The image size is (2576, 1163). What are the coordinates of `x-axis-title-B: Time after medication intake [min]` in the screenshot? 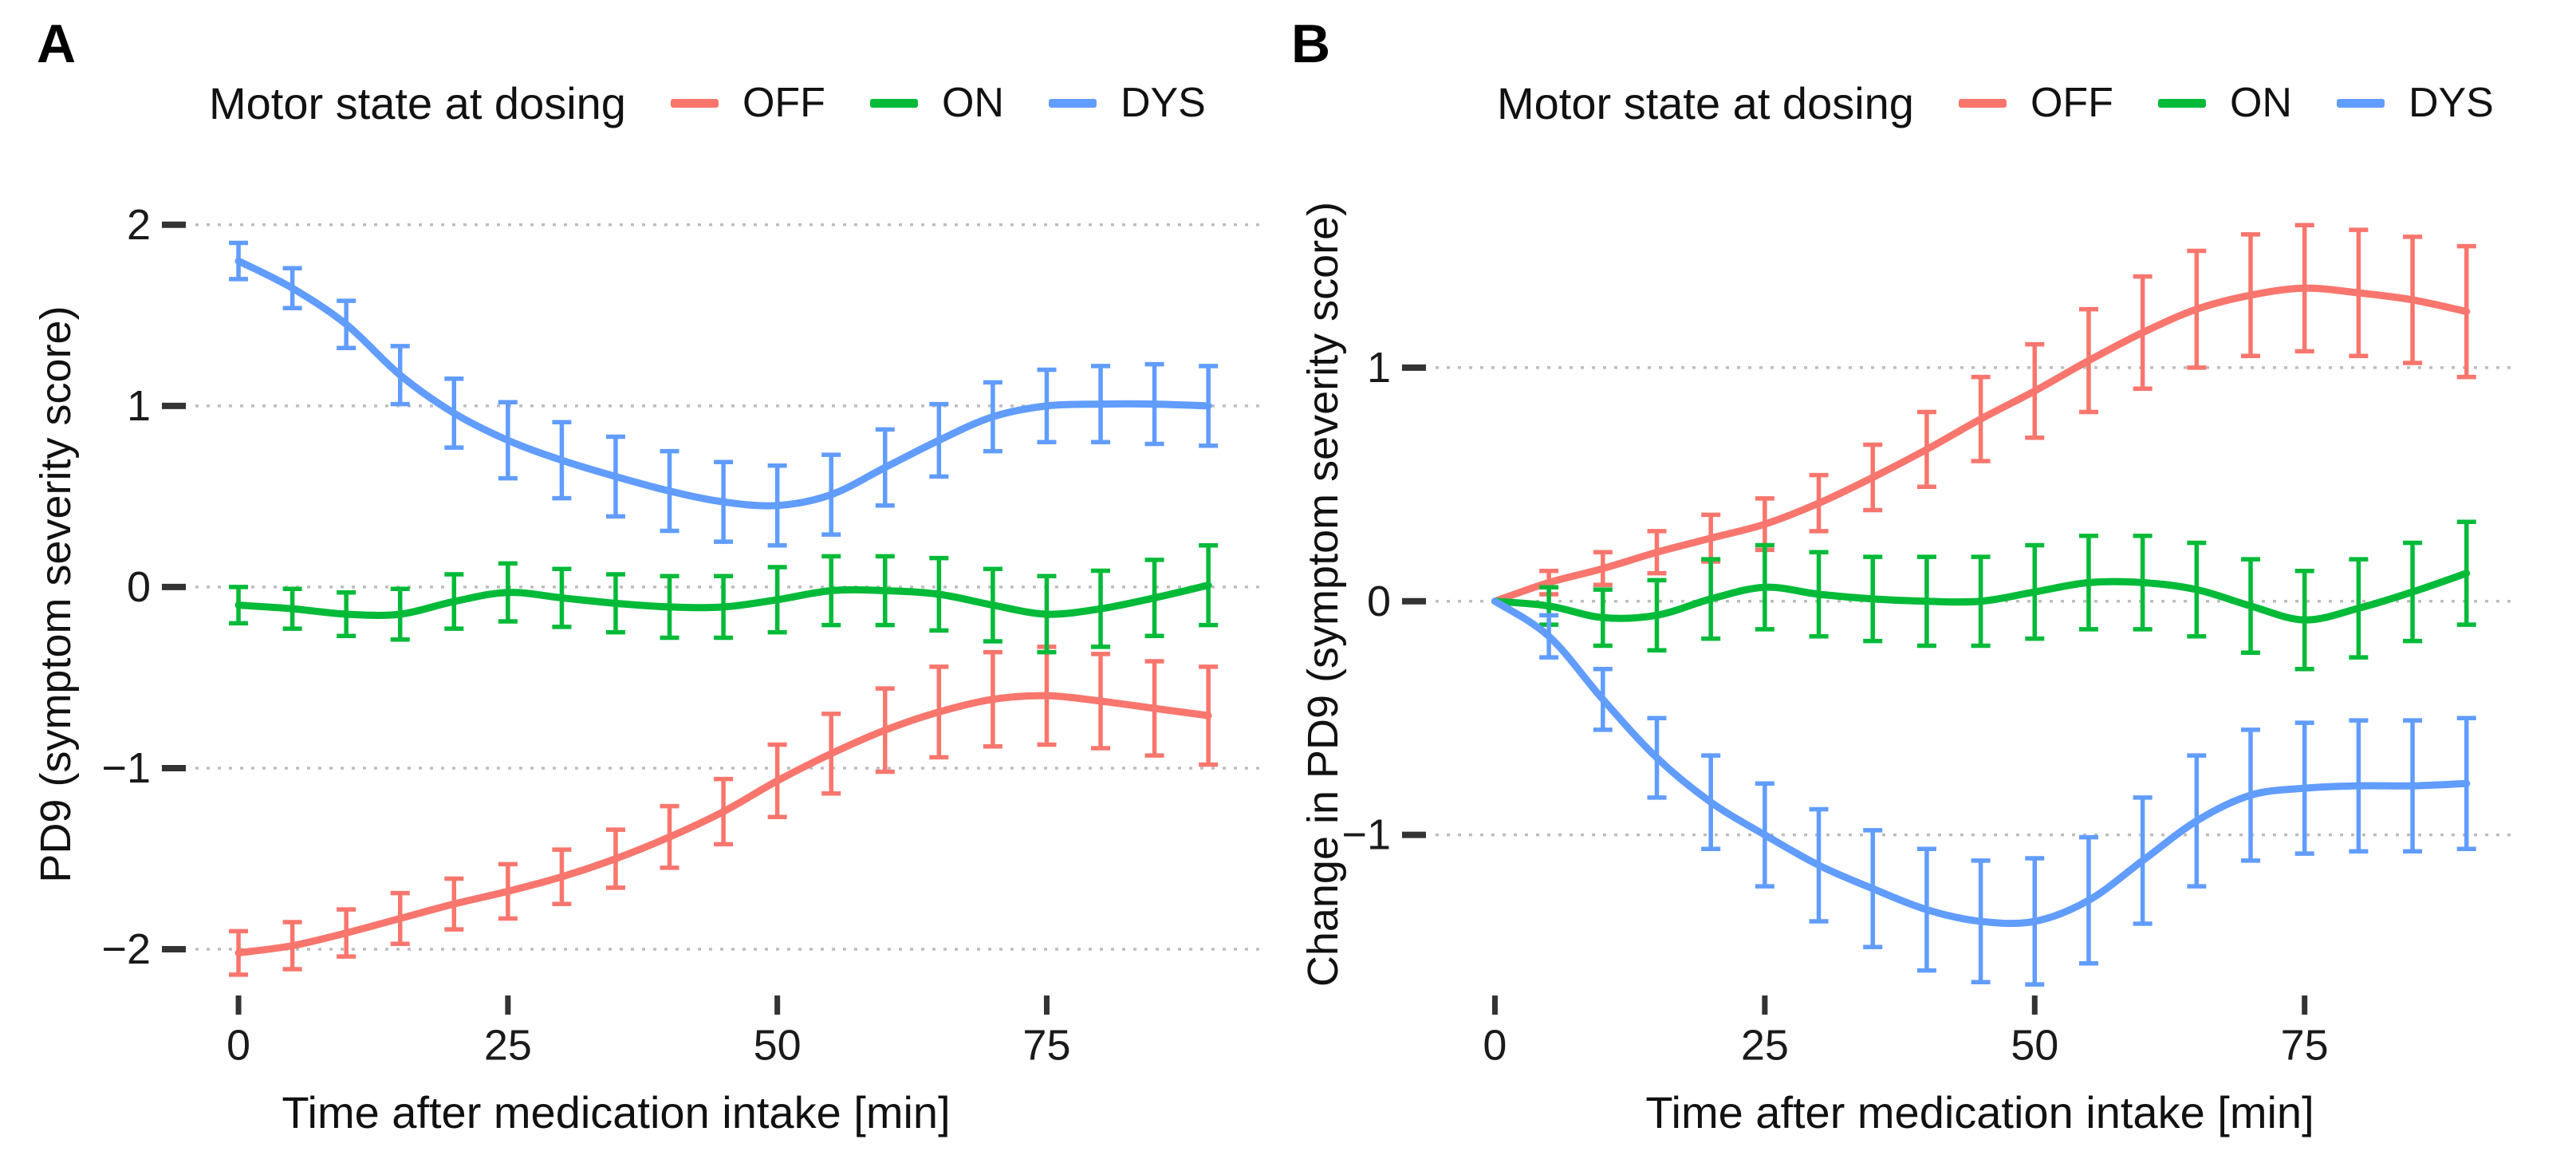 It's located at (1979, 1112).